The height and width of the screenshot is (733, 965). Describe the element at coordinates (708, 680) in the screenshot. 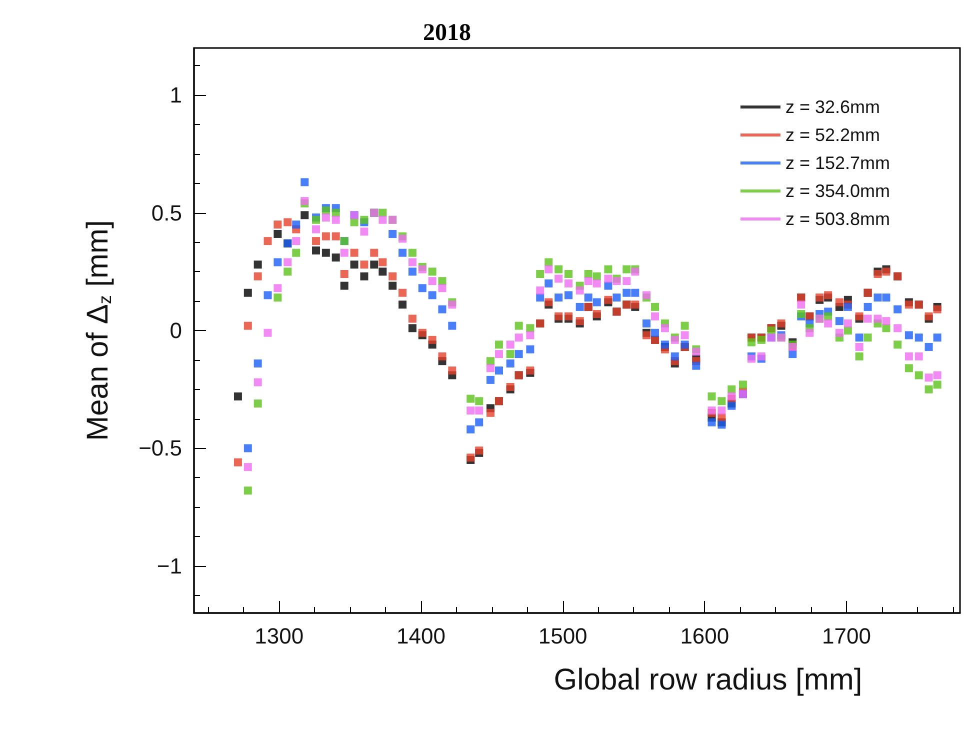

I see `x-axis-title: Global row radius [mm]` at that location.